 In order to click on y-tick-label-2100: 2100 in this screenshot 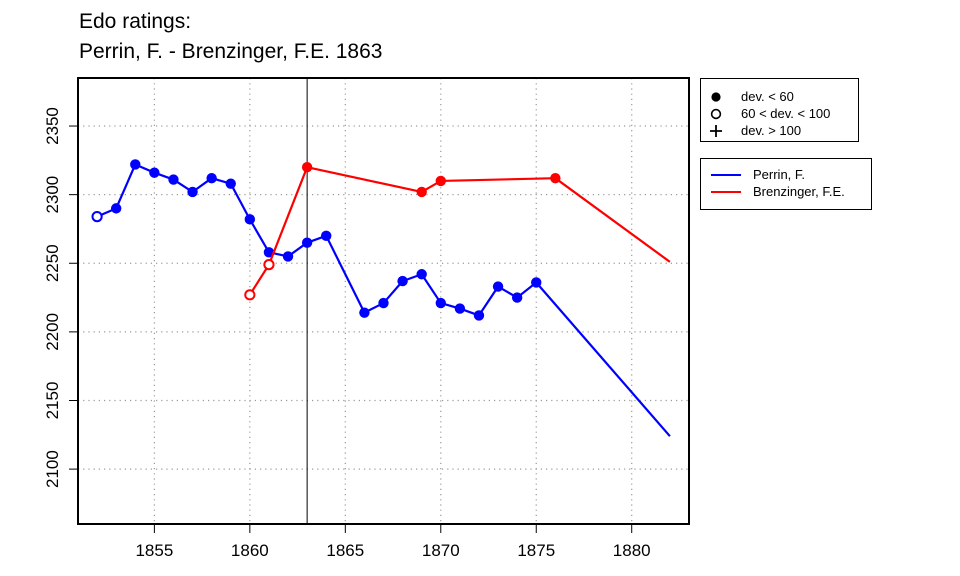, I will do `click(52, 469)`.